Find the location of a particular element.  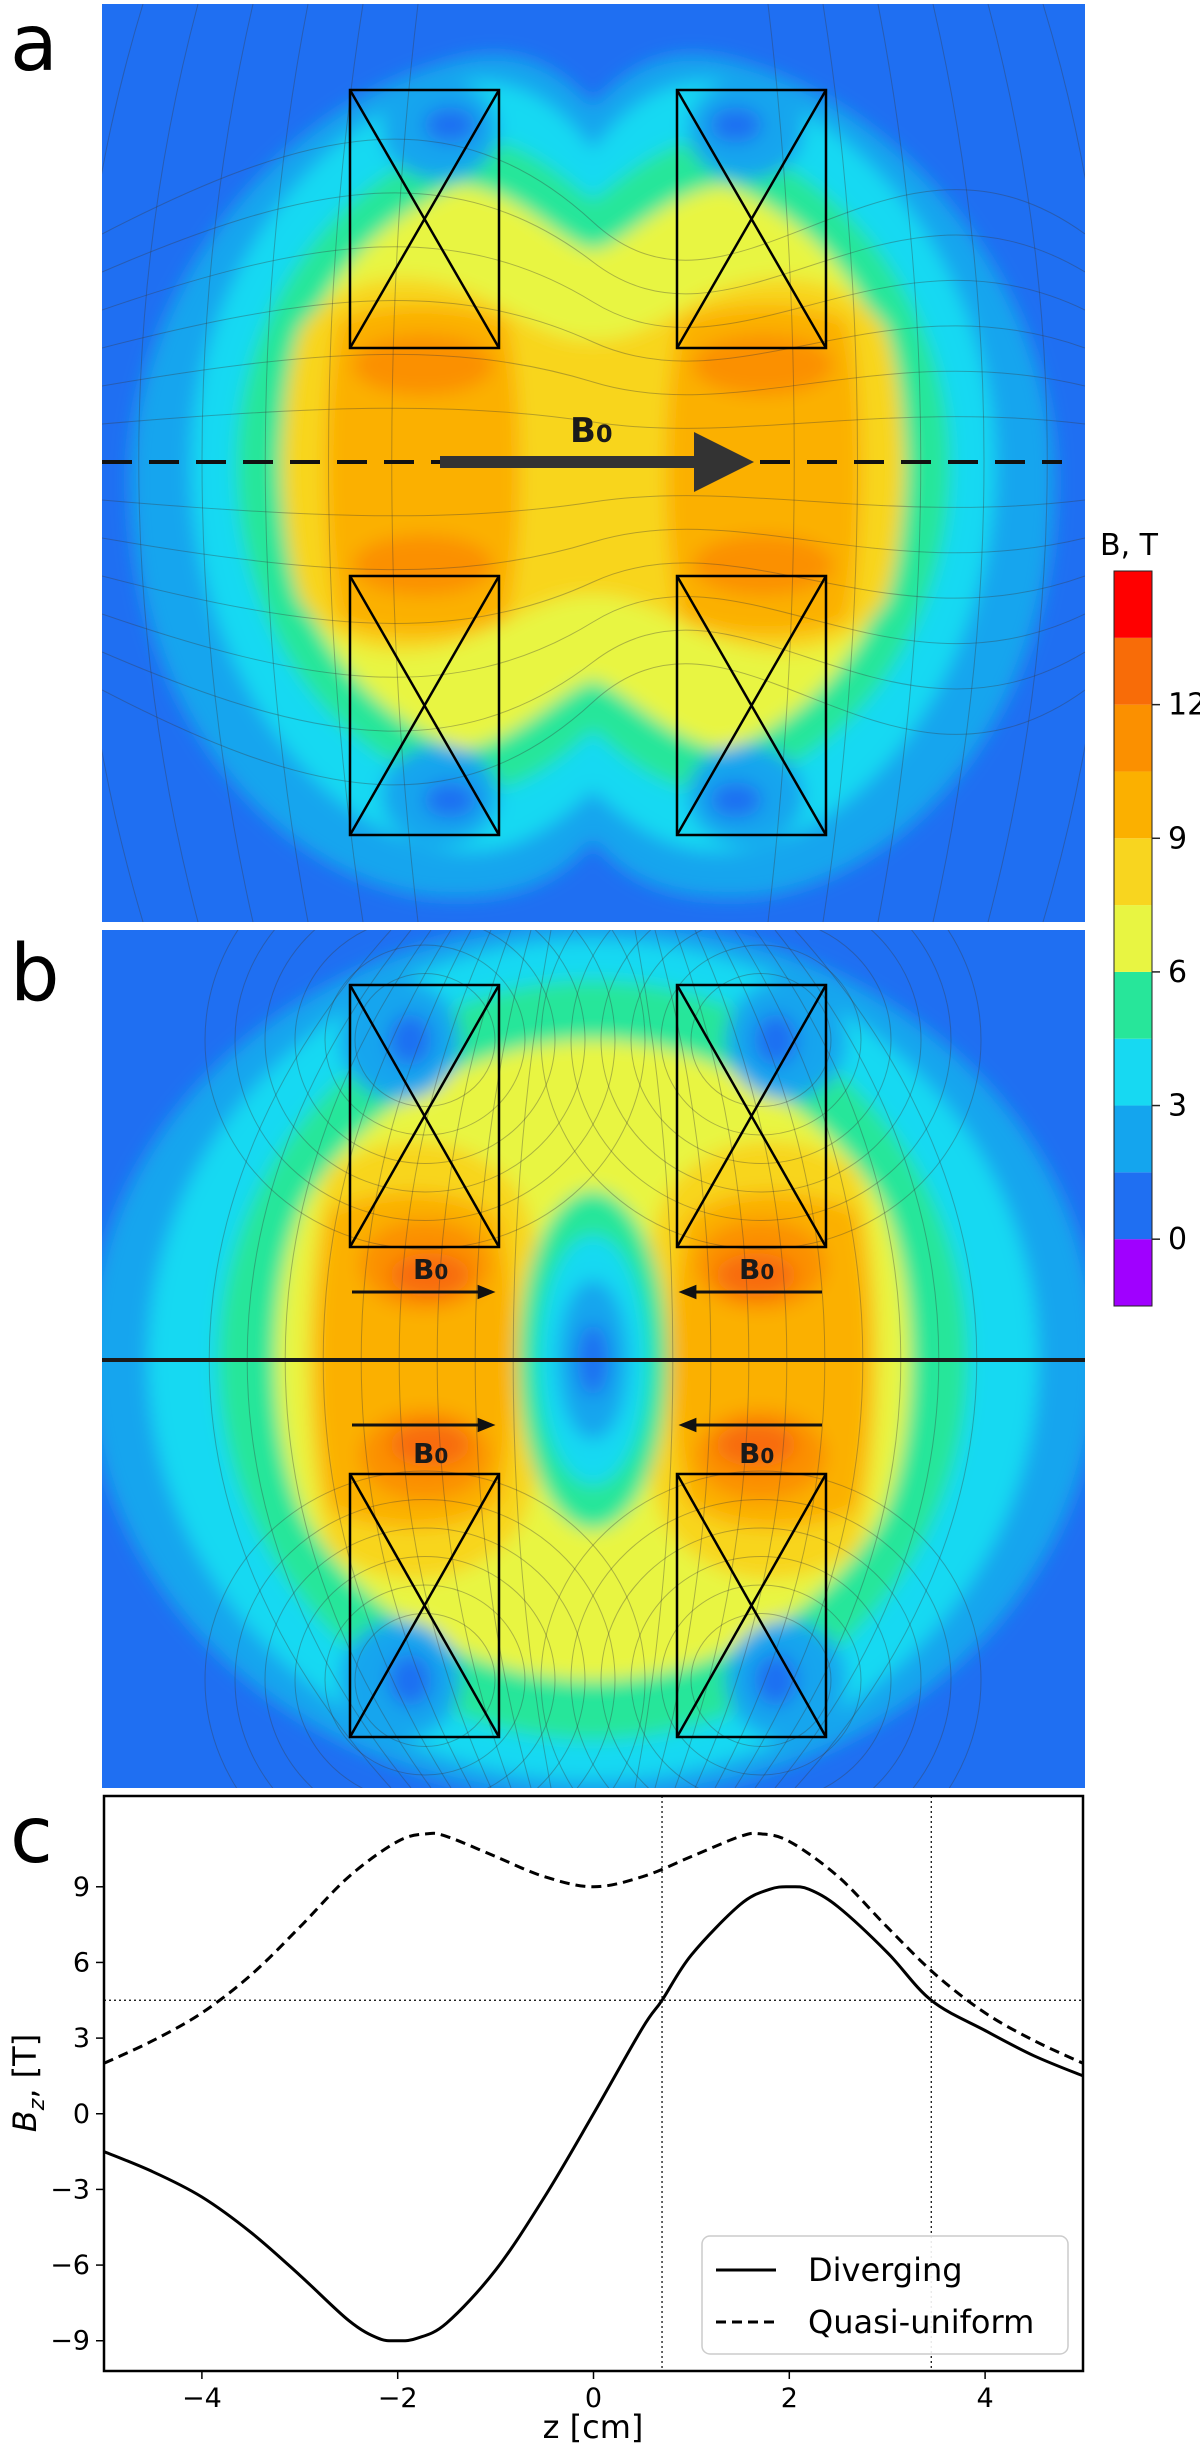

y-tick-label: 0 is located at coordinates (81, 2114).